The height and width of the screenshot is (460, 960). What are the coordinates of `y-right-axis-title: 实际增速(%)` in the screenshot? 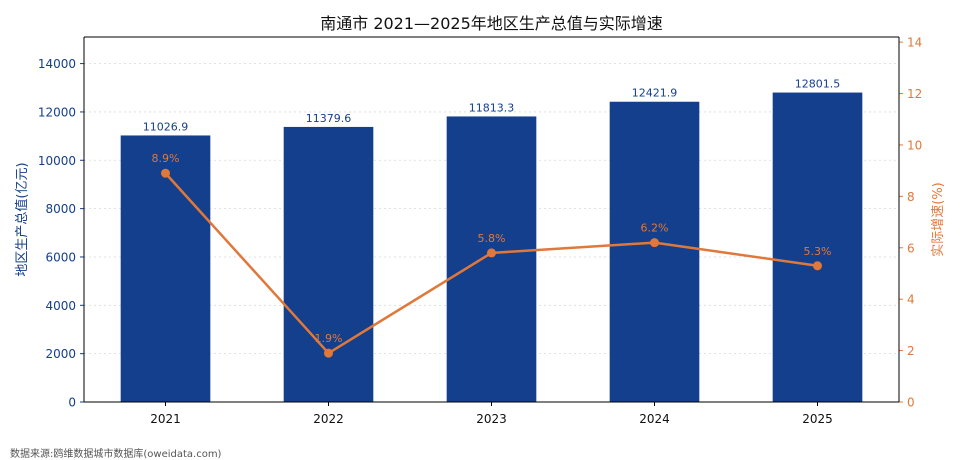 It's located at (938, 219).